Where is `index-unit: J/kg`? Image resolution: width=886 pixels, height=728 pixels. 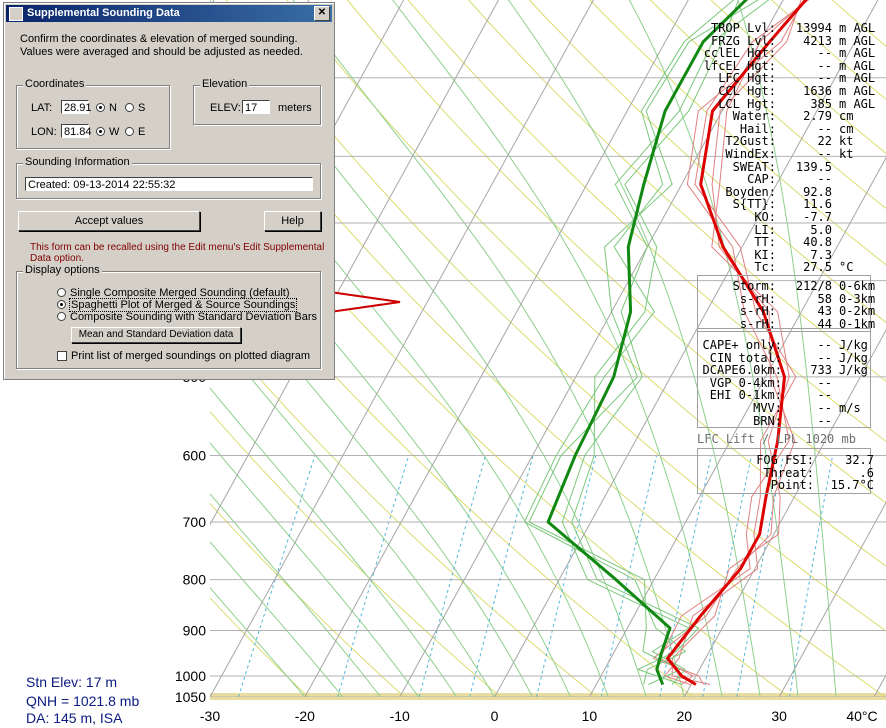 index-unit: J/kg is located at coordinates (853, 370).